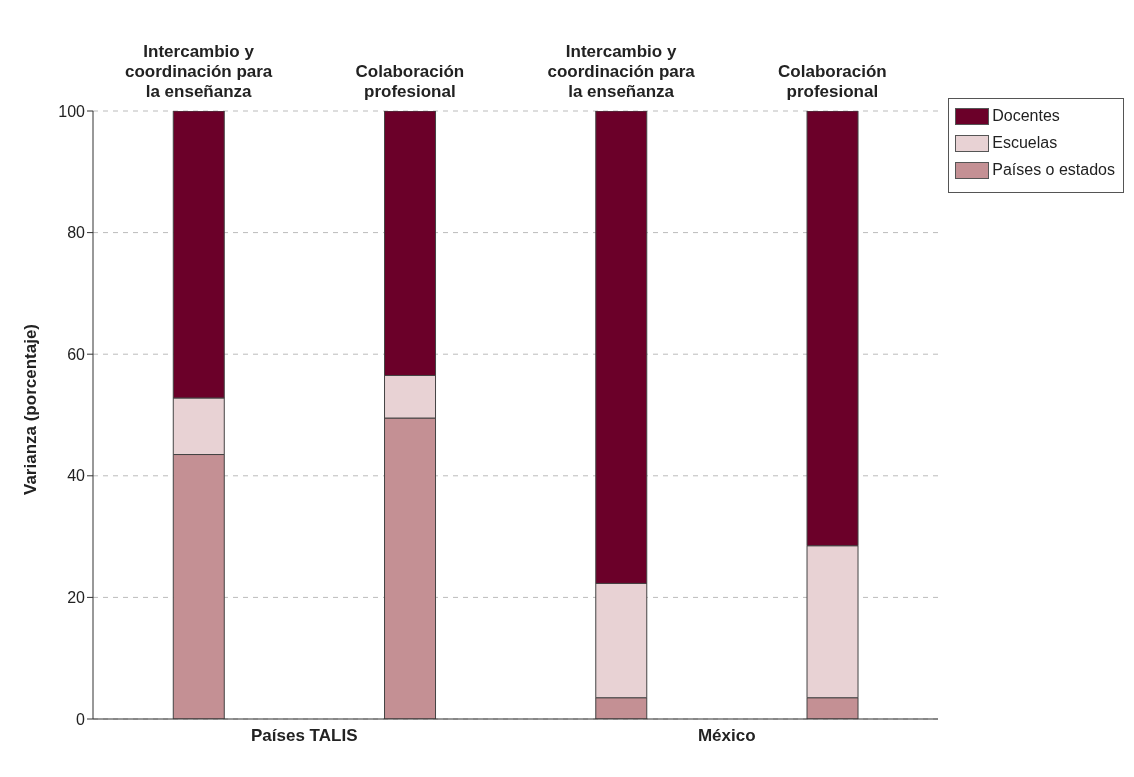 The width and height of the screenshot is (1134, 777). I want to click on y-tick-label: 100, so click(72, 111).